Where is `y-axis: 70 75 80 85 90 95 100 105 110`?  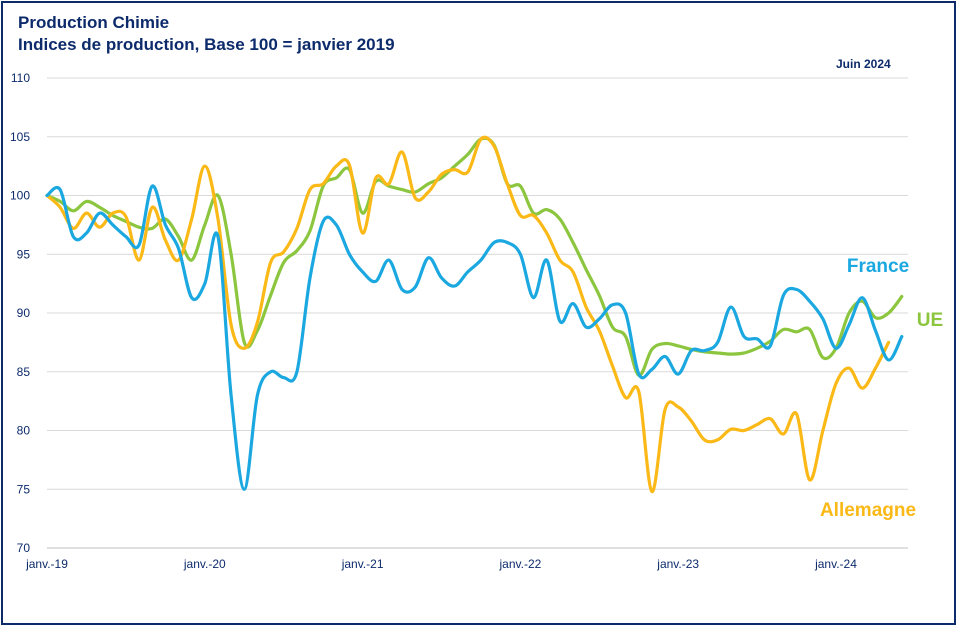
y-axis: 70 75 80 85 90 95 100 105 110 is located at coordinates (20, 313).